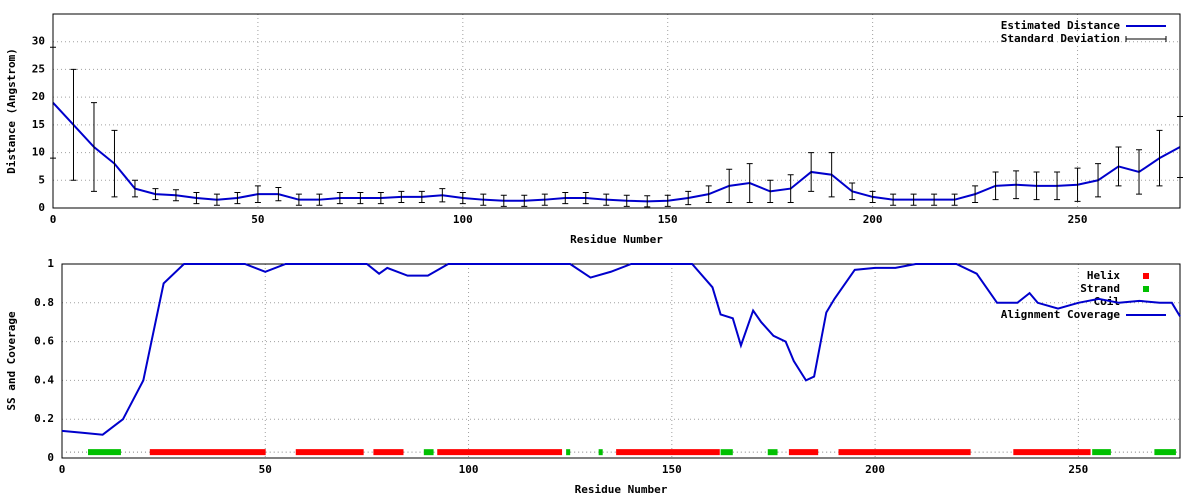 The width and height of the screenshot is (1200, 500). I want to click on y-tick-label: 10, so click(38, 152).